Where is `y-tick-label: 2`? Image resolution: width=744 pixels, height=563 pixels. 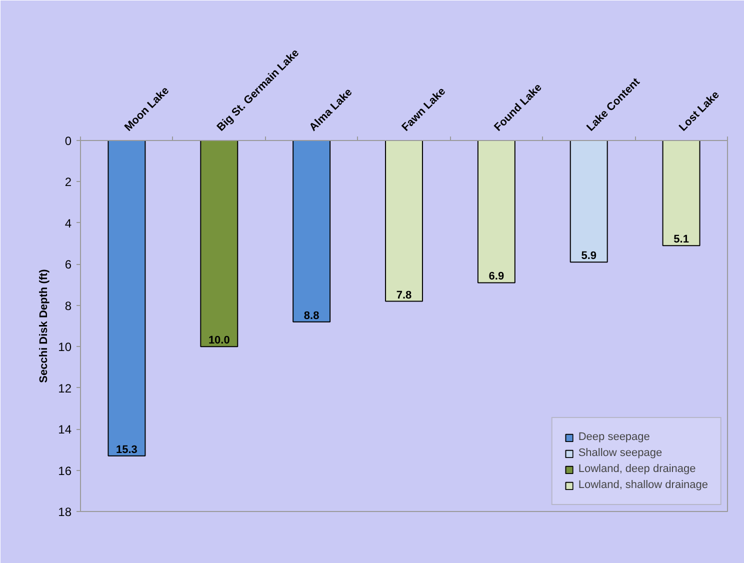
y-tick-label: 2 is located at coordinates (68, 182).